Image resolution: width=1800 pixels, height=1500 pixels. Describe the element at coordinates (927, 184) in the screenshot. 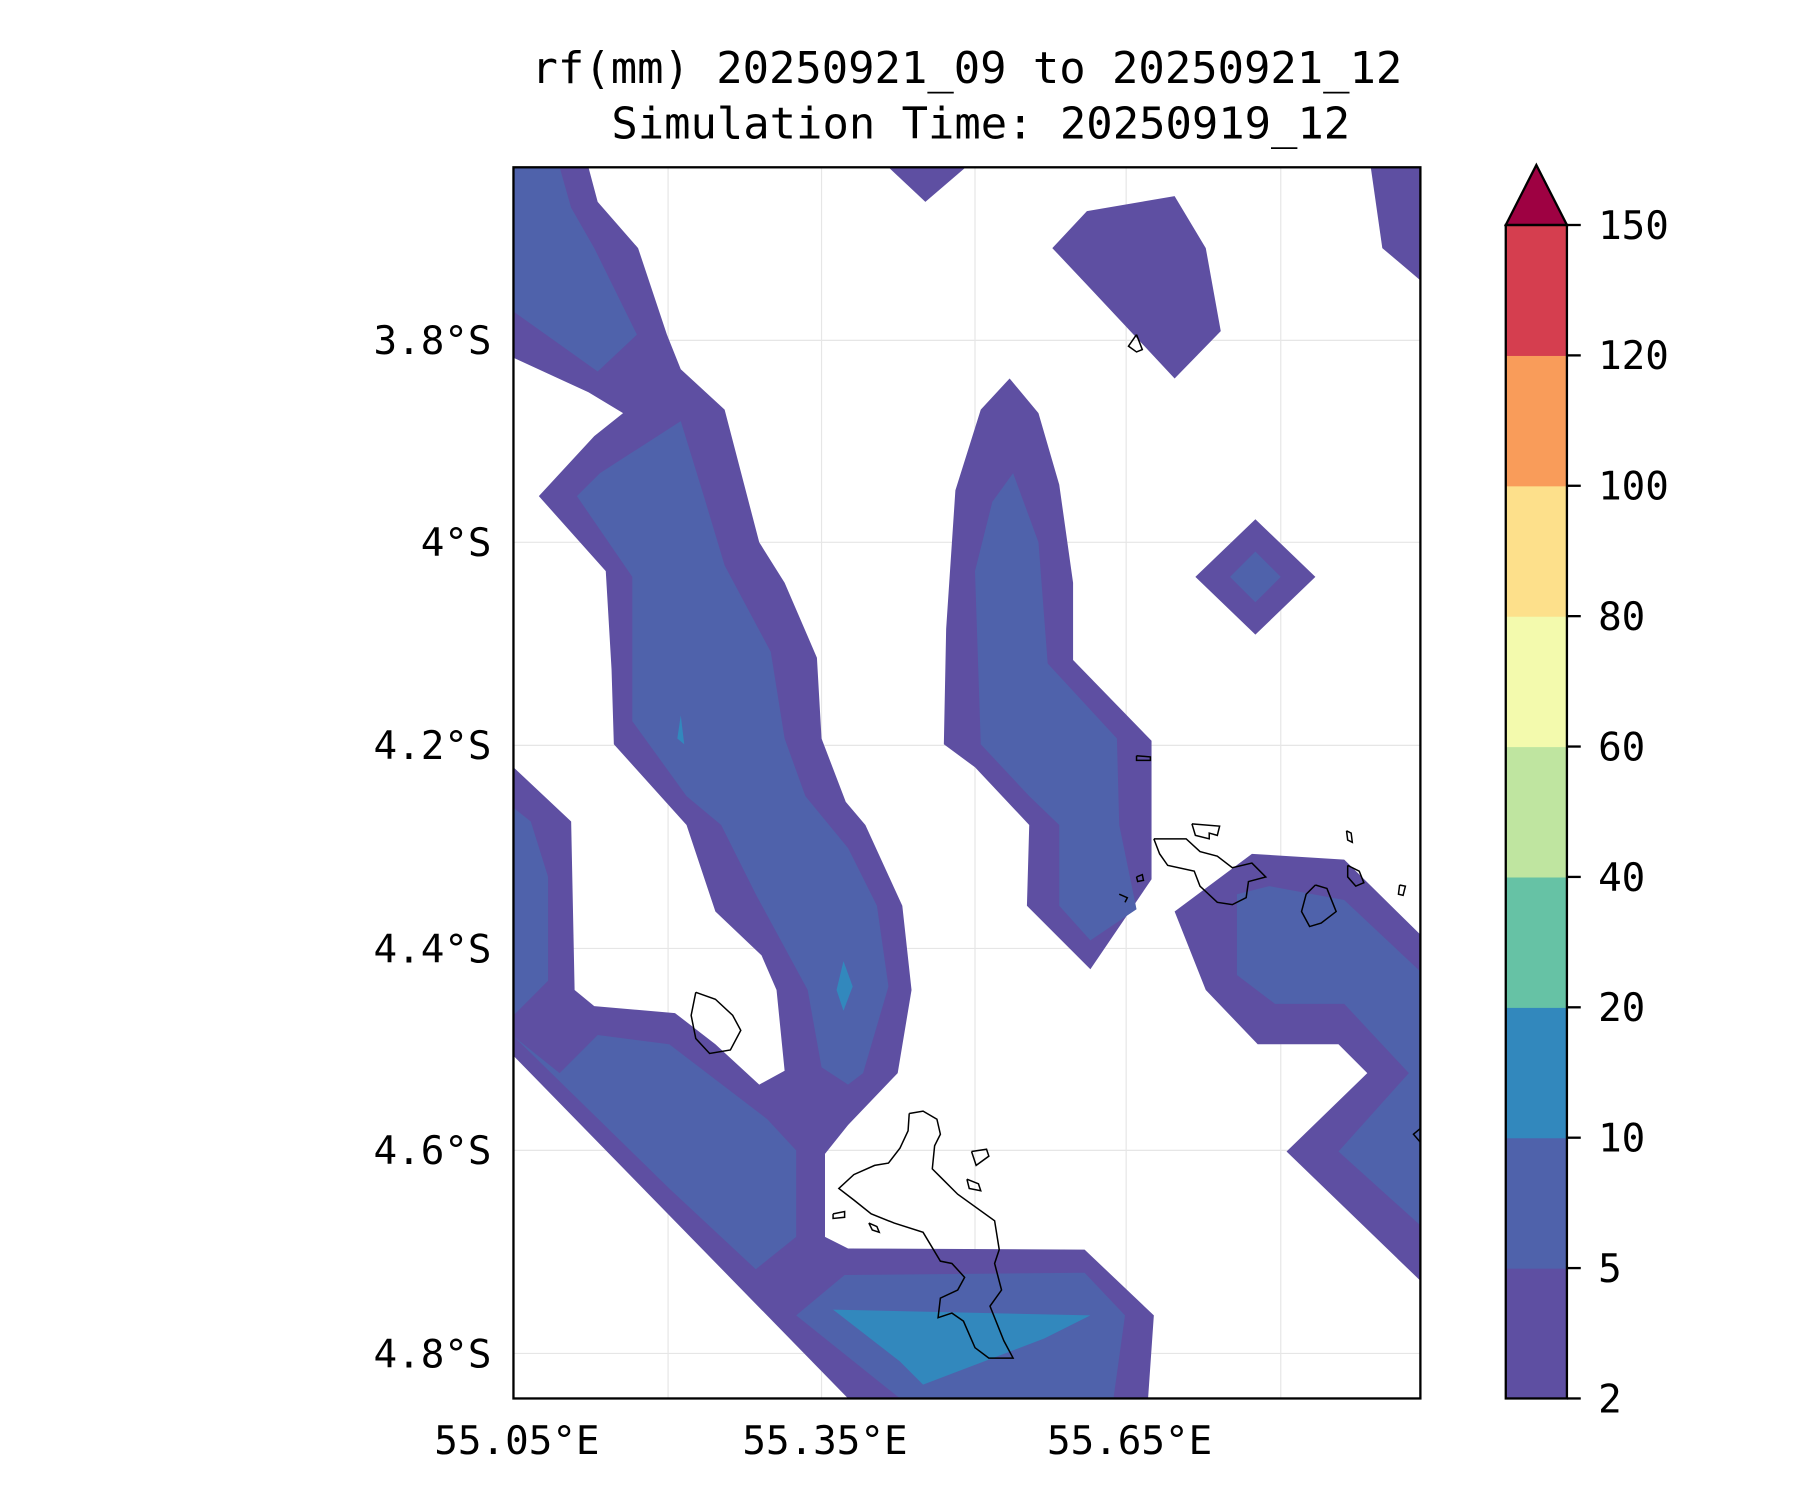

I see `rain-cell-north` at that location.